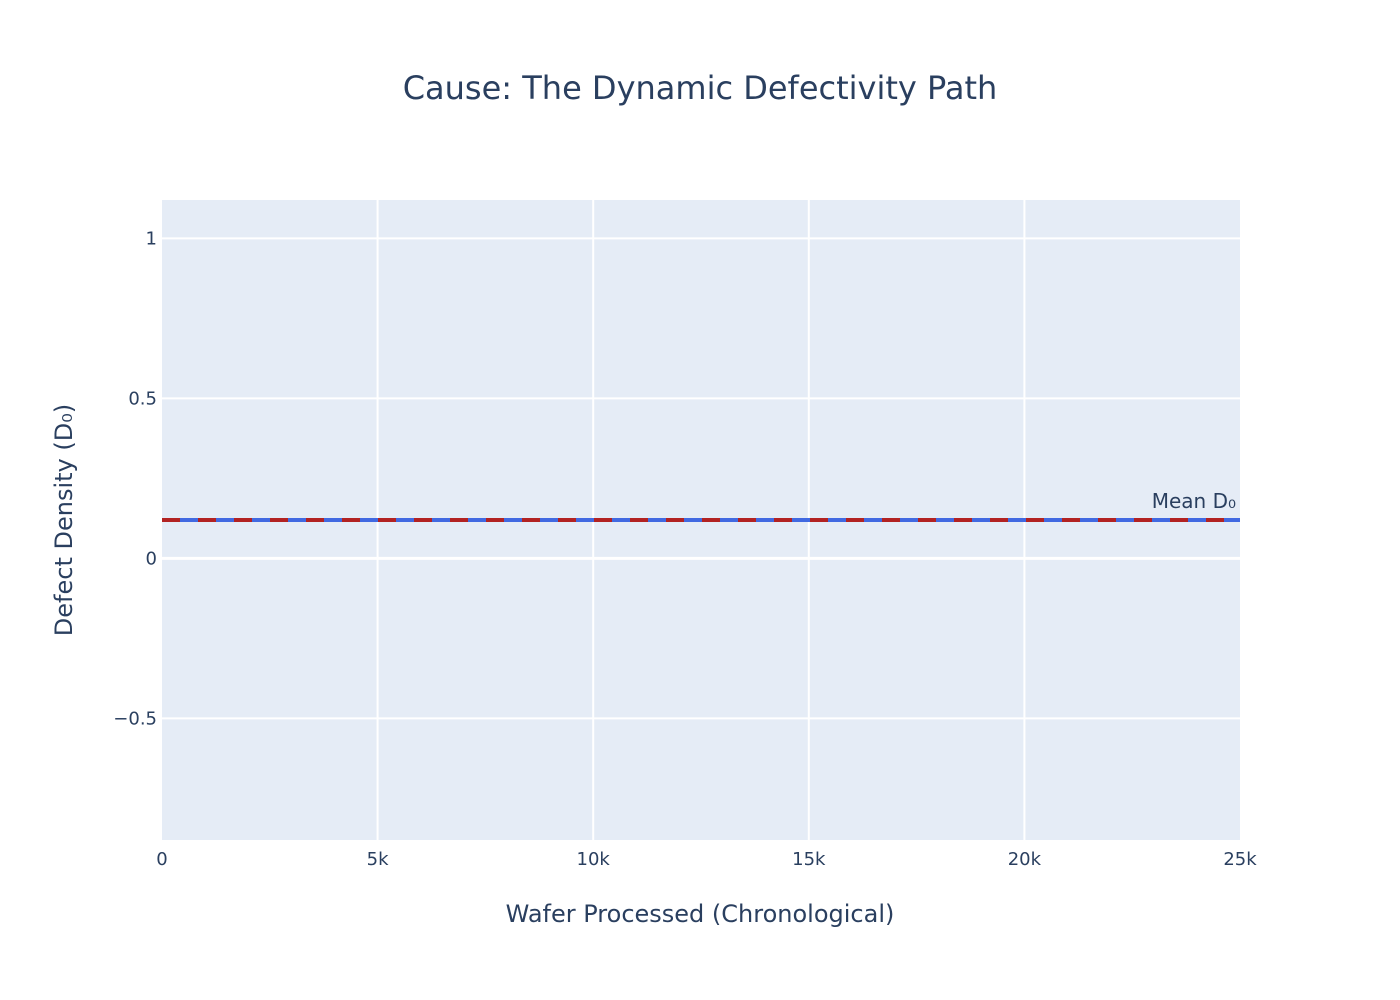 This screenshot has width=1400, height=1000. I want to click on x-tick-label: 5k, so click(378, 859).